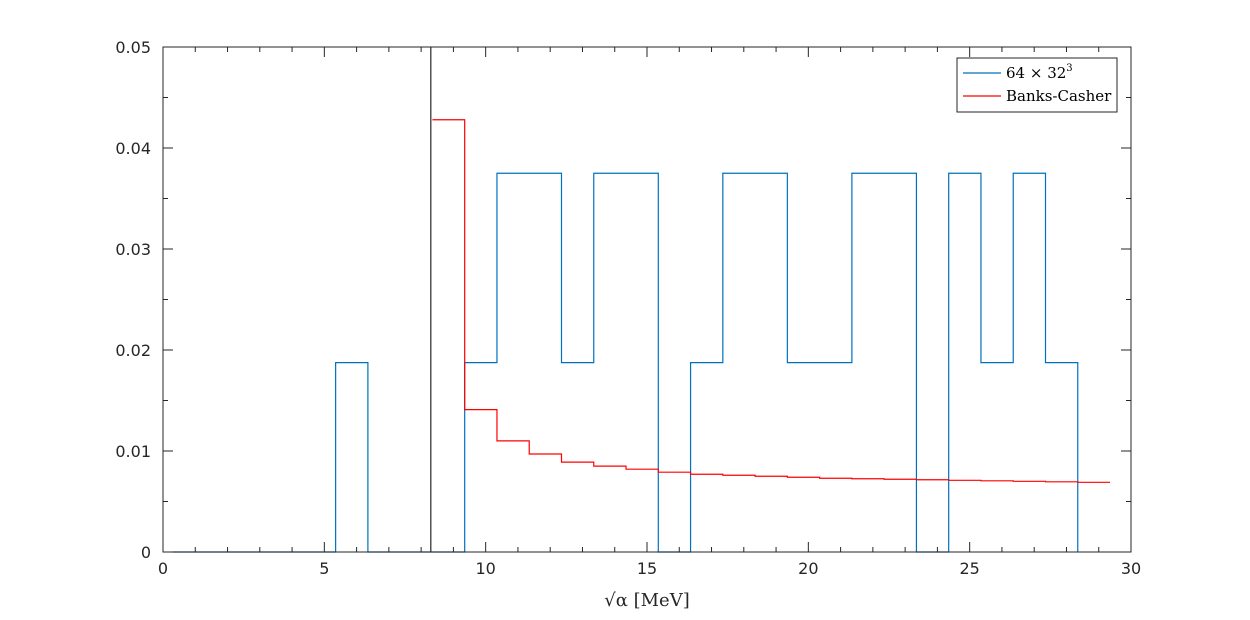 The image size is (1250, 620). Describe the element at coordinates (133, 249) in the screenshot. I see `y-tick-label: 0.03` at that location.